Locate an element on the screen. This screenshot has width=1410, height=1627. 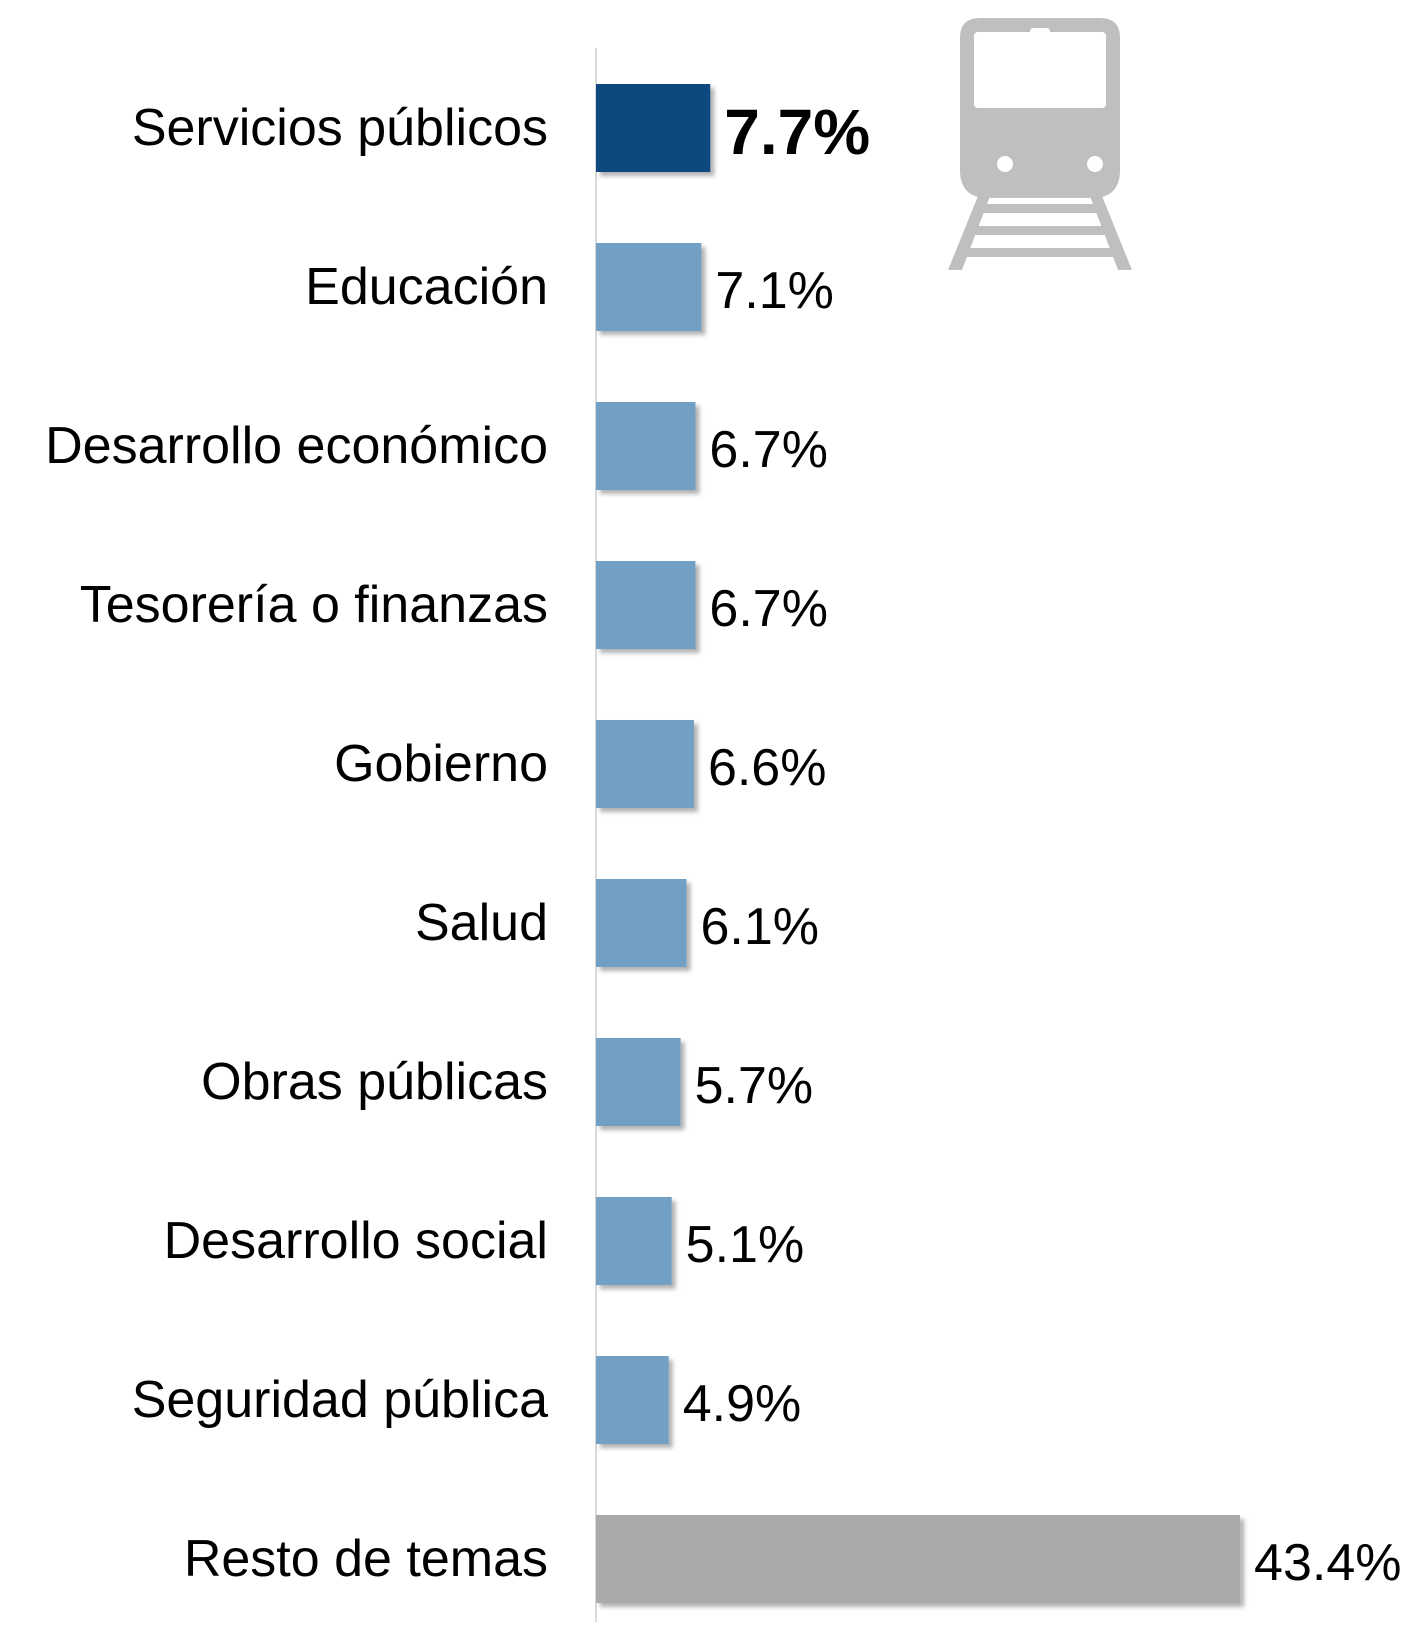
value-label-7: 5.1% is located at coordinates (745, 1245).